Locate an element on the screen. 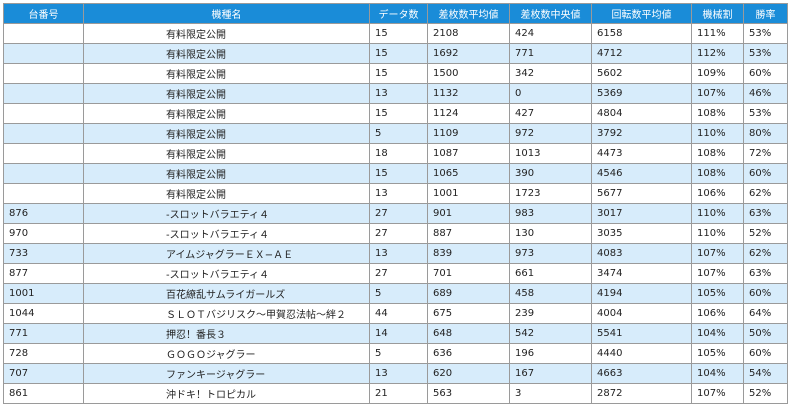  machine-number-cell: 876 is located at coordinates (43, 213).